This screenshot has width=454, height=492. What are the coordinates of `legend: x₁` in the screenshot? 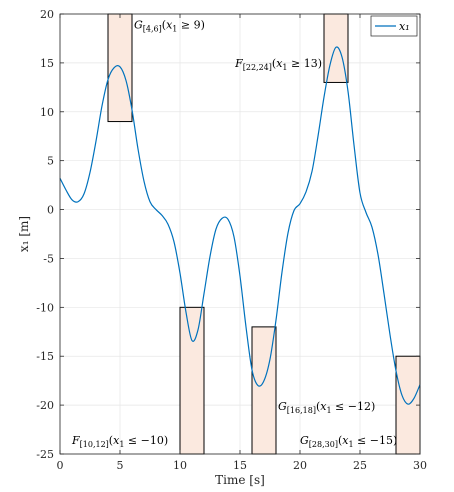 It's located at (394, 26).